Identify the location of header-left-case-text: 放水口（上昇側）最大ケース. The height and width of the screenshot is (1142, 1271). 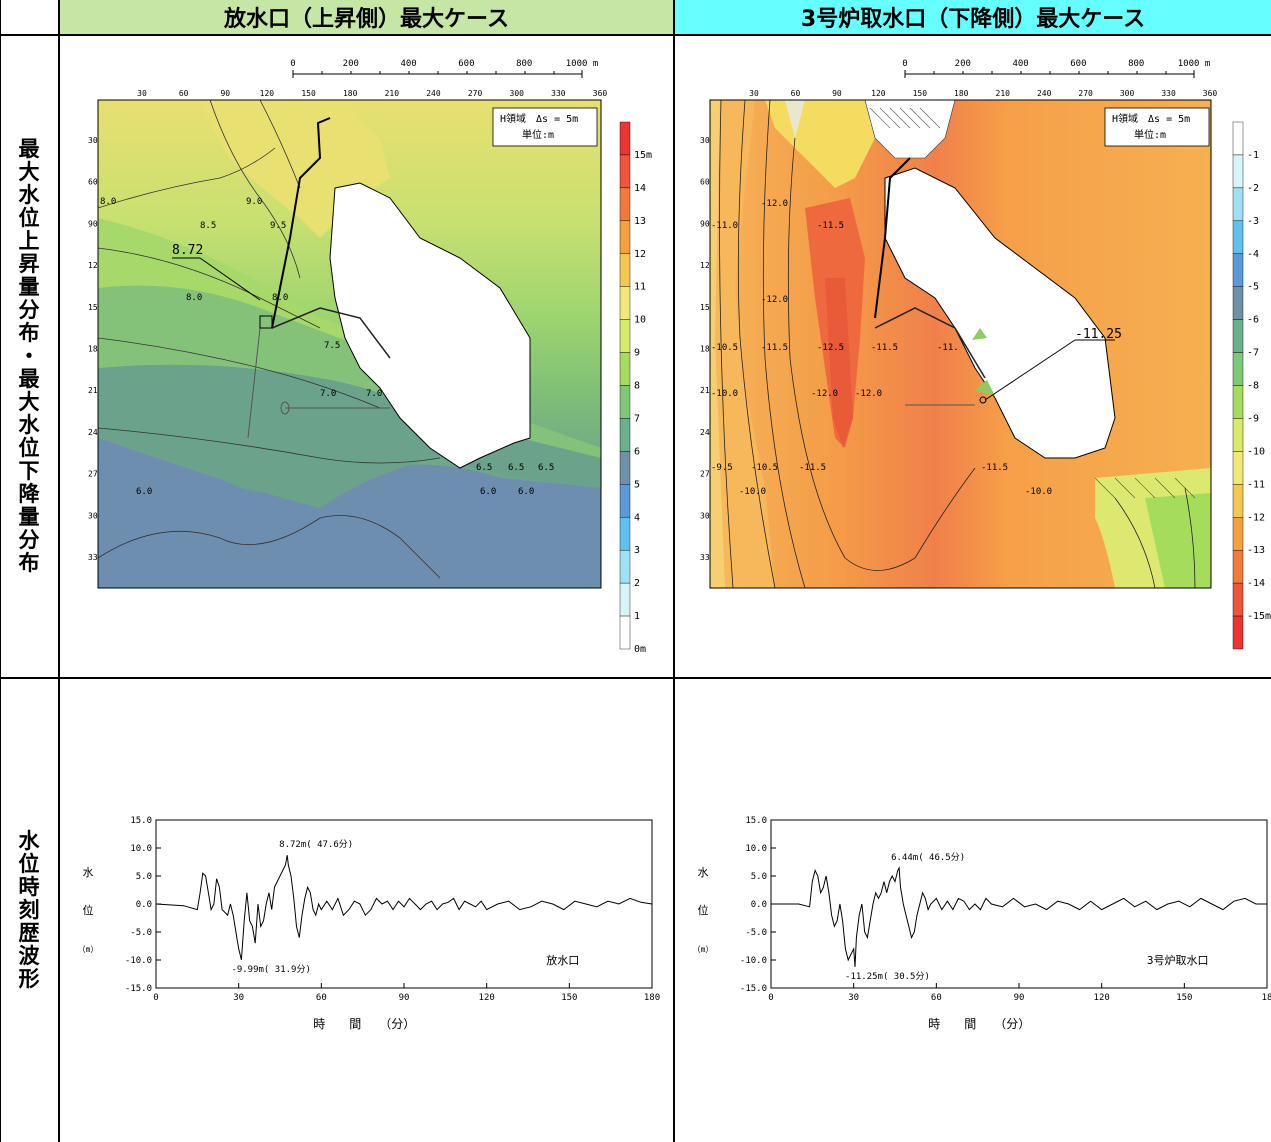
(366, 19).